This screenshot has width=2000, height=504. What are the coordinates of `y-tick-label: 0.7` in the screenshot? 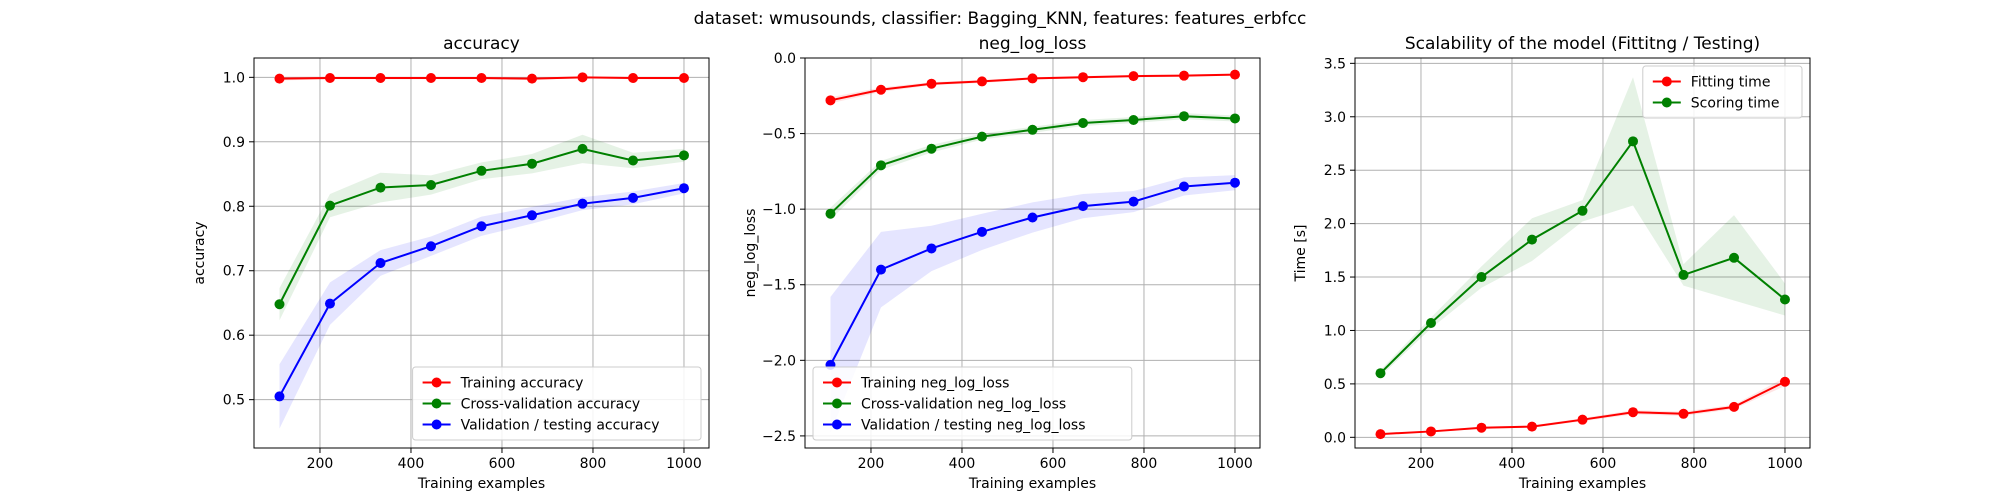 It's located at (234, 272).